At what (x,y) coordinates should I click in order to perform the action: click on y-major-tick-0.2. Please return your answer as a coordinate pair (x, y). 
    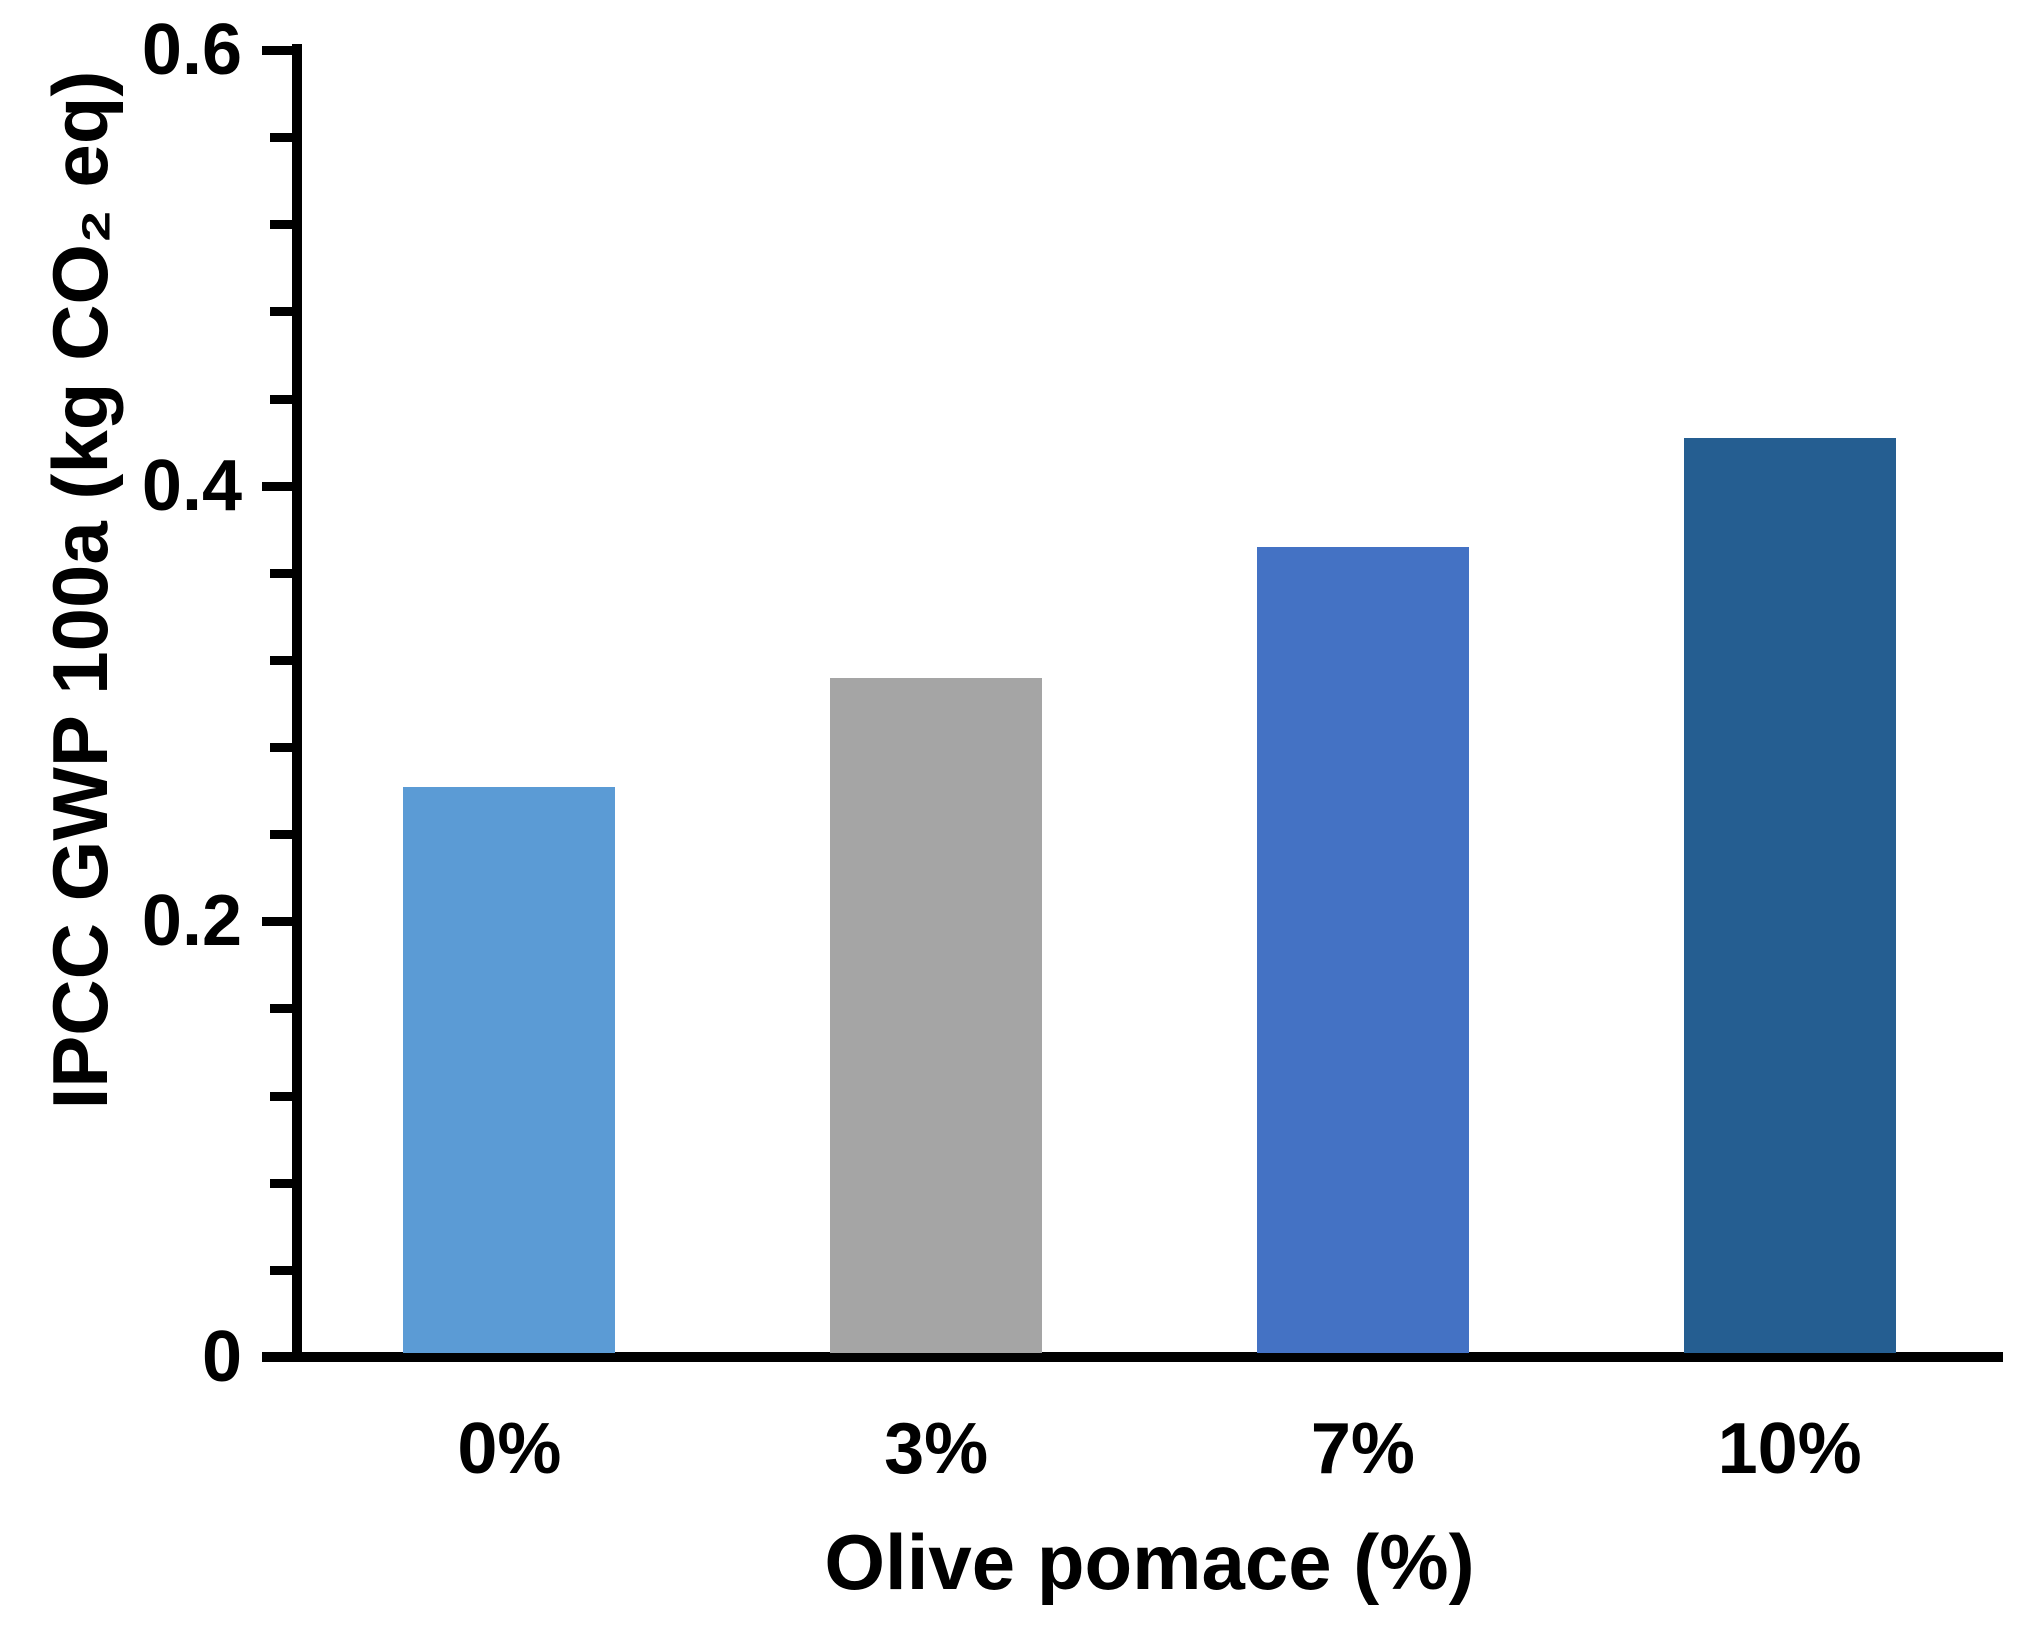
    Looking at the image, I should click on (277, 922).